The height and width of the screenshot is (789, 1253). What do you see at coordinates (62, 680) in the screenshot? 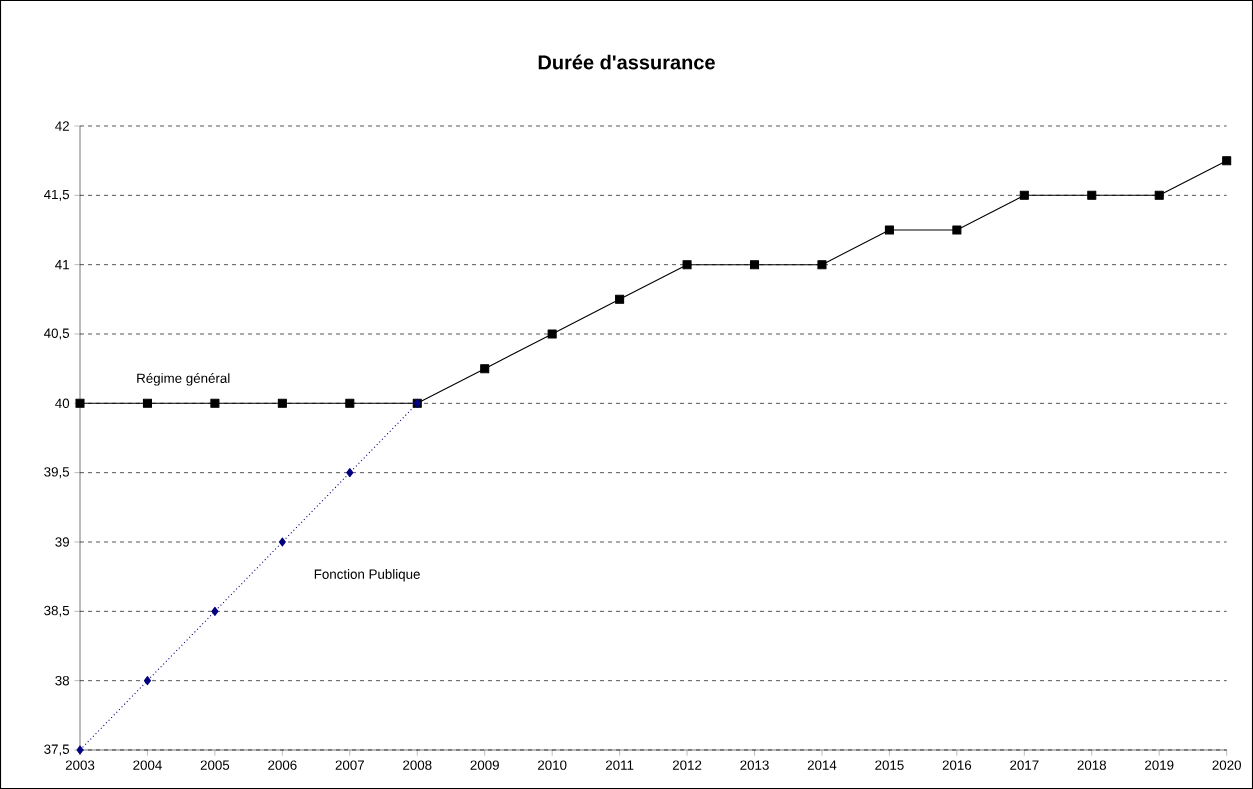
I see `y-tick-label: 38` at bounding box center [62, 680].